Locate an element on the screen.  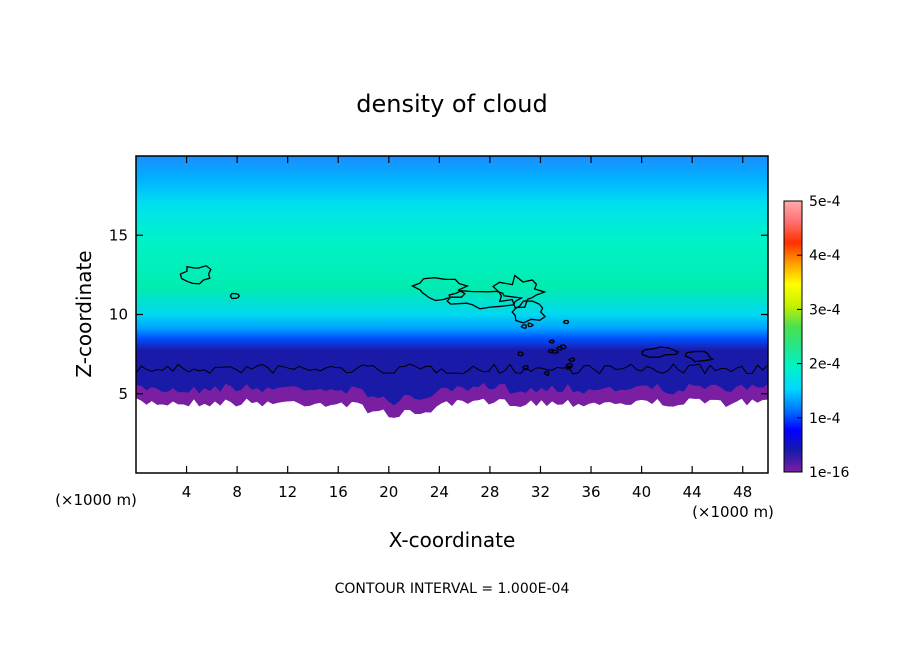
y-tick-label: 5 is located at coordinates (123, 394).